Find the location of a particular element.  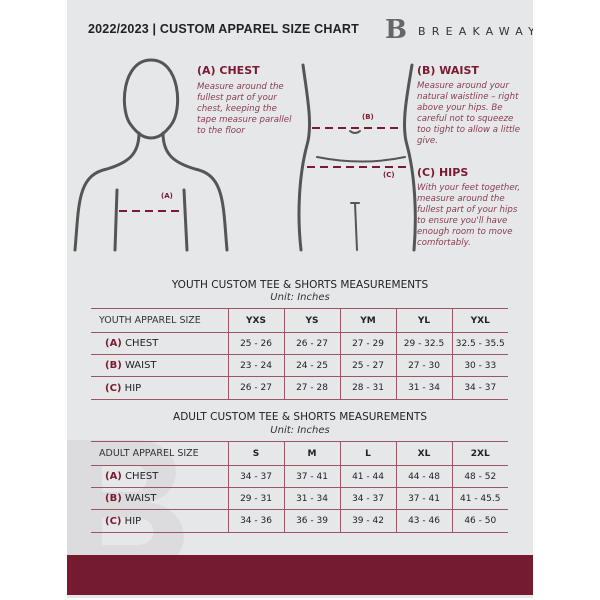

youth-unit: Unit: Inches is located at coordinates (300, 297).